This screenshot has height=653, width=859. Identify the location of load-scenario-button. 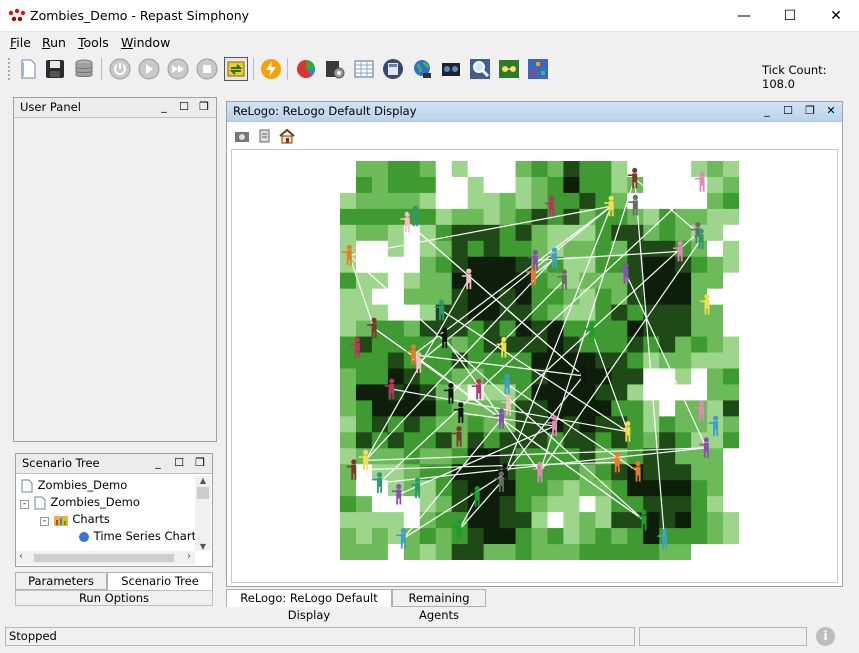
(28, 69).